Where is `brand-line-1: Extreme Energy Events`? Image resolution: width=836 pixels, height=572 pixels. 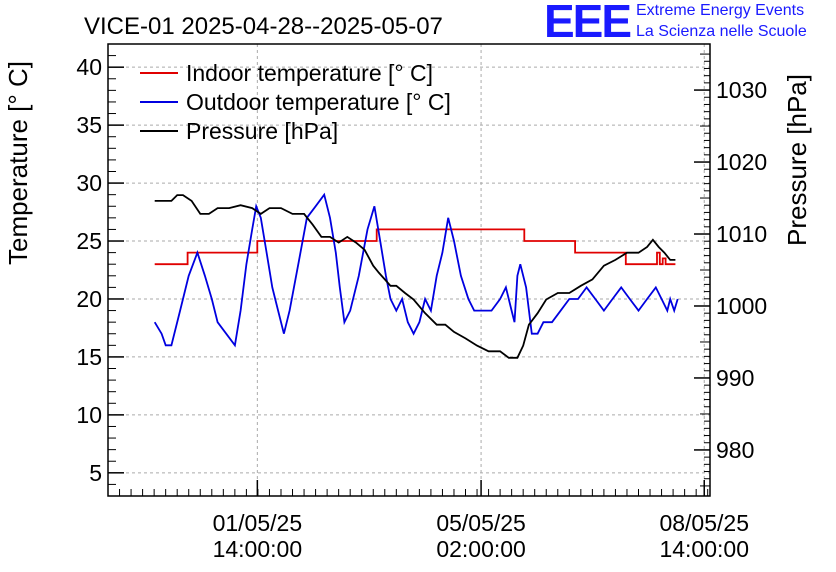 brand-line-1: Extreme Energy Events is located at coordinates (720, 10).